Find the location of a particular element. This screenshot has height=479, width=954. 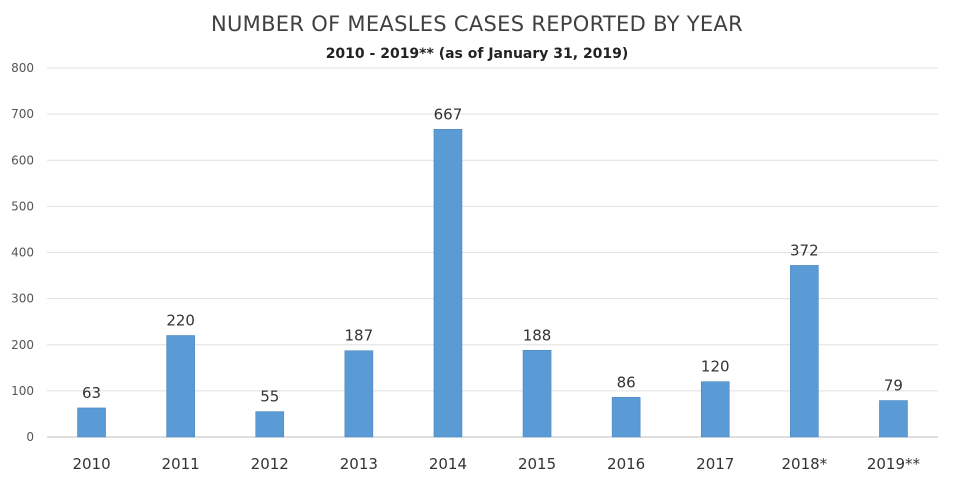

x-tick-label: 2016 is located at coordinates (626, 464).